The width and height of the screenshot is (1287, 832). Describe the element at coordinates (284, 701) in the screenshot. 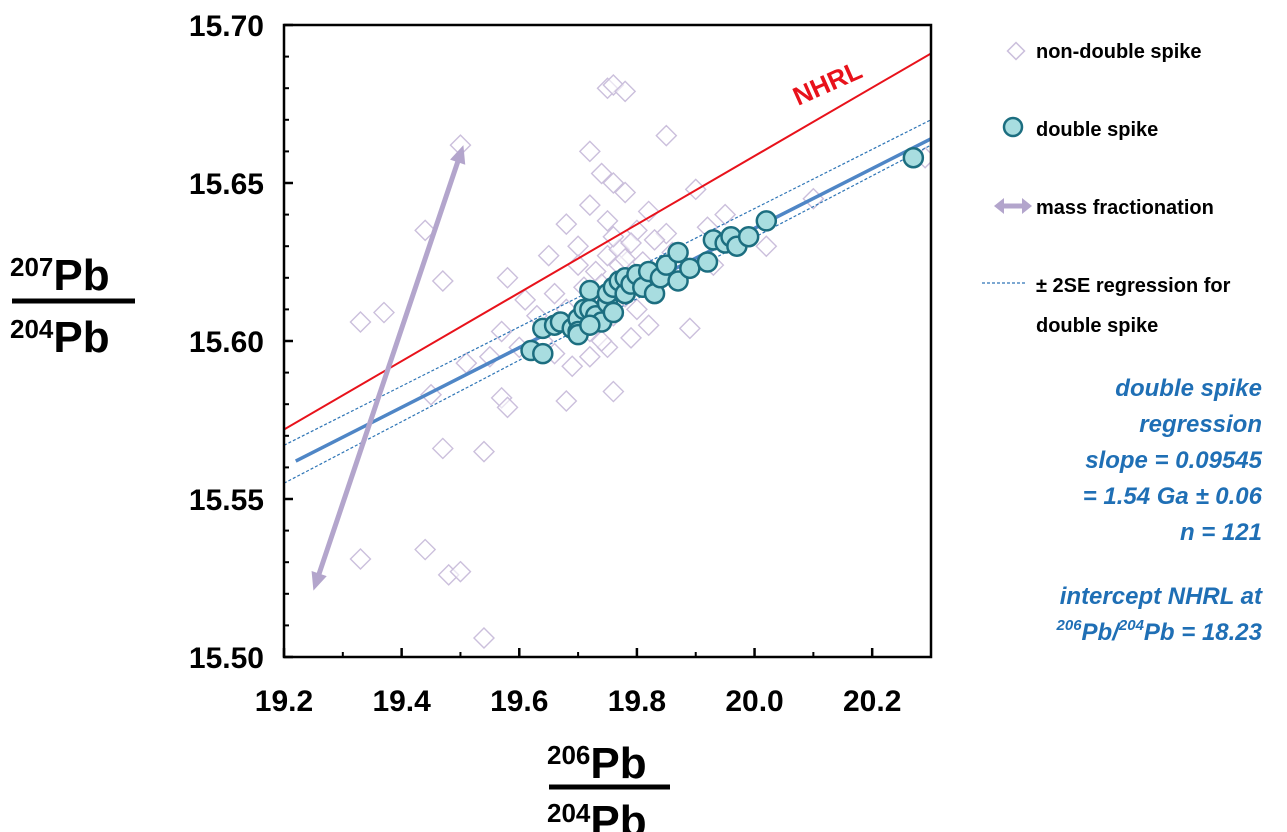

I see `x-tick-label: 19.2` at that location.